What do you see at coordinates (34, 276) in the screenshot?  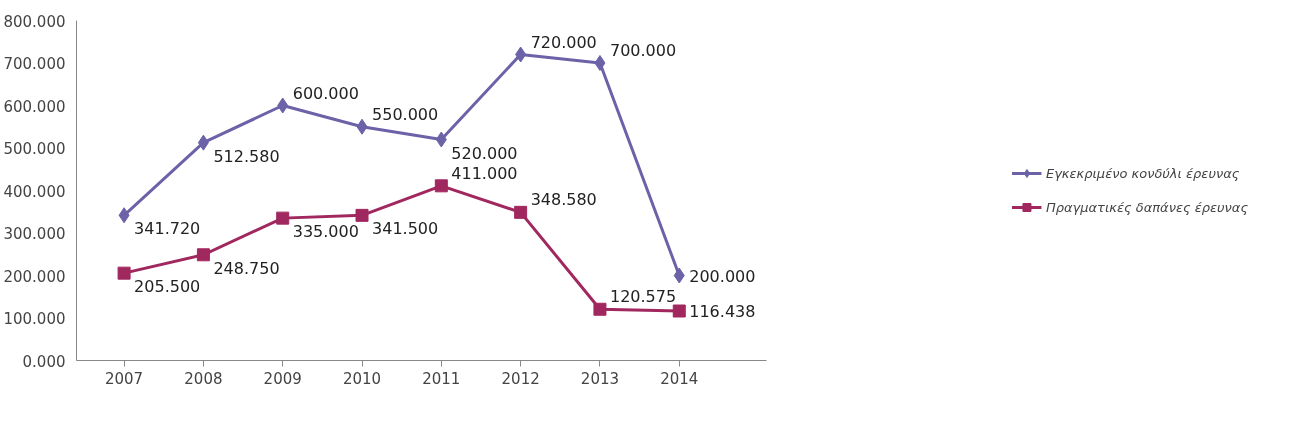 I see `y-tick-label: 200.000` at bounding box center [34, 276].